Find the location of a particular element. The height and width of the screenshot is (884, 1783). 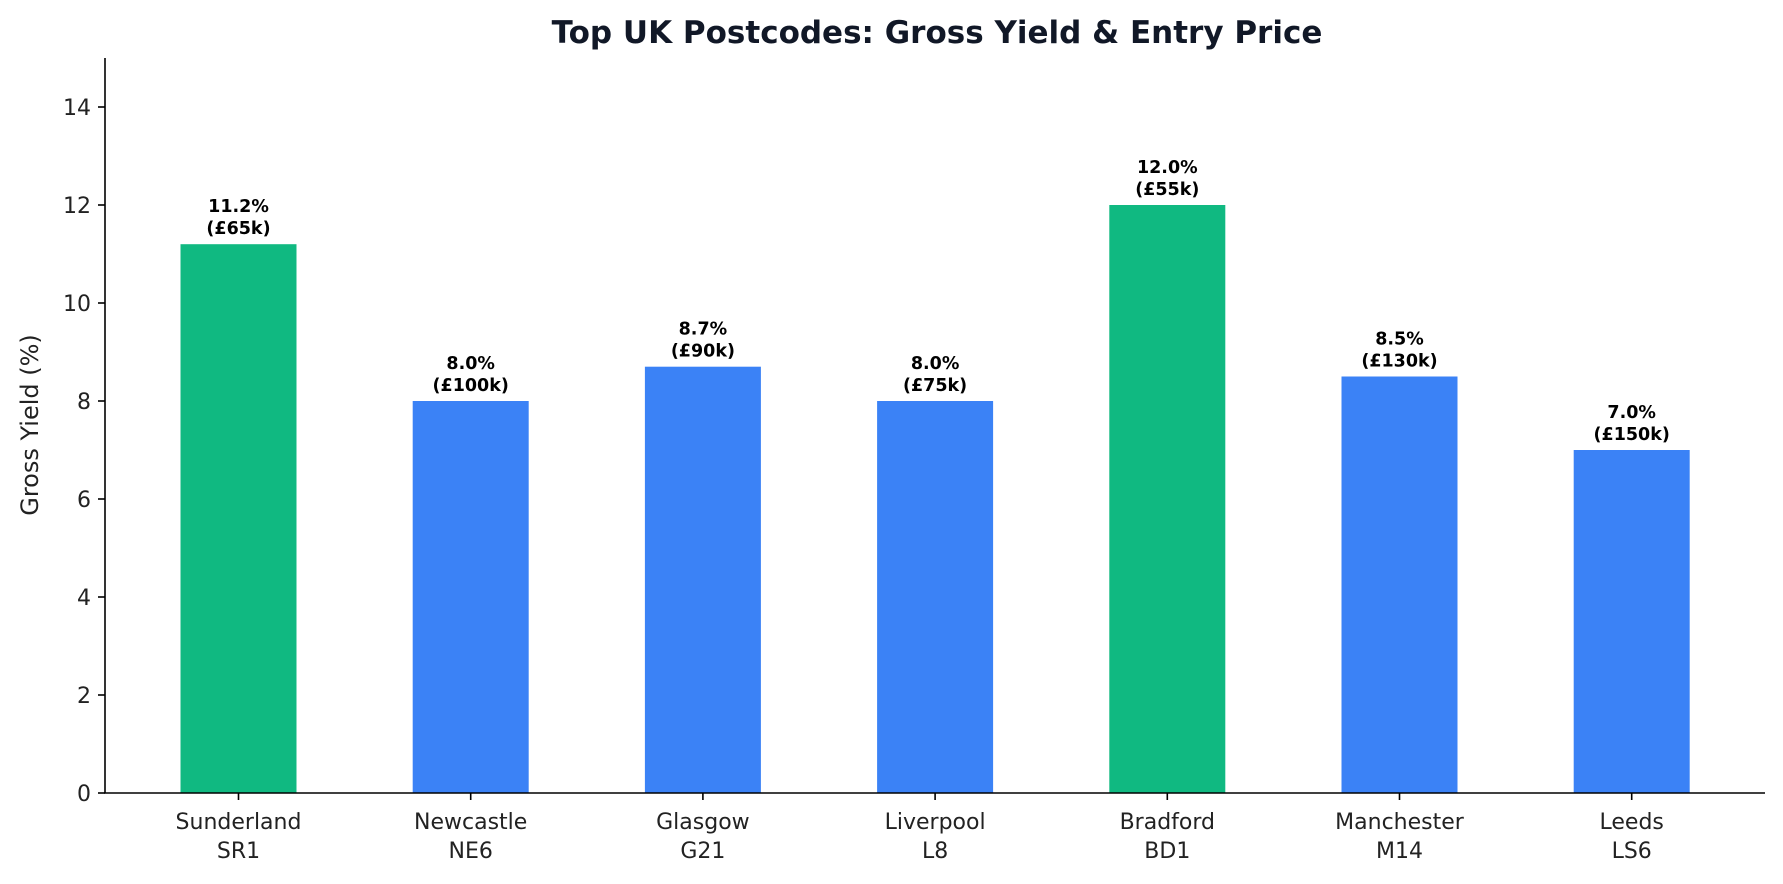

y-axis-label: Gross Yield (%) is located at coordinates (30, 425).